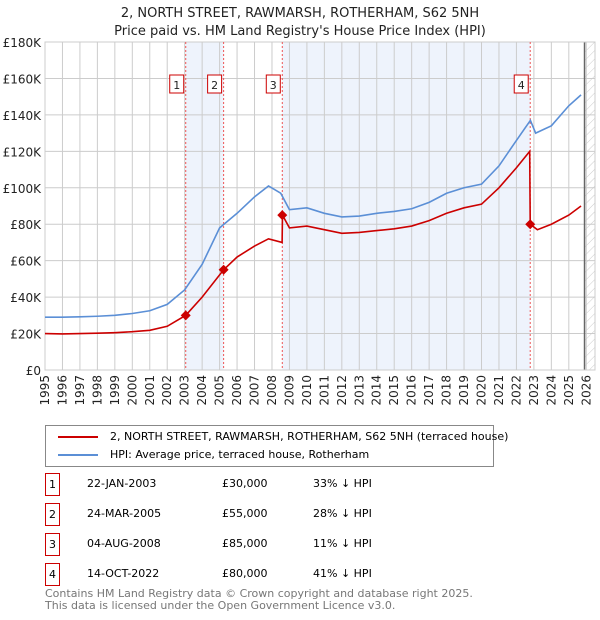  Describe the element at coordinates (33, 371) in the screenshot. I see `y-tick-label: £0` at that location.